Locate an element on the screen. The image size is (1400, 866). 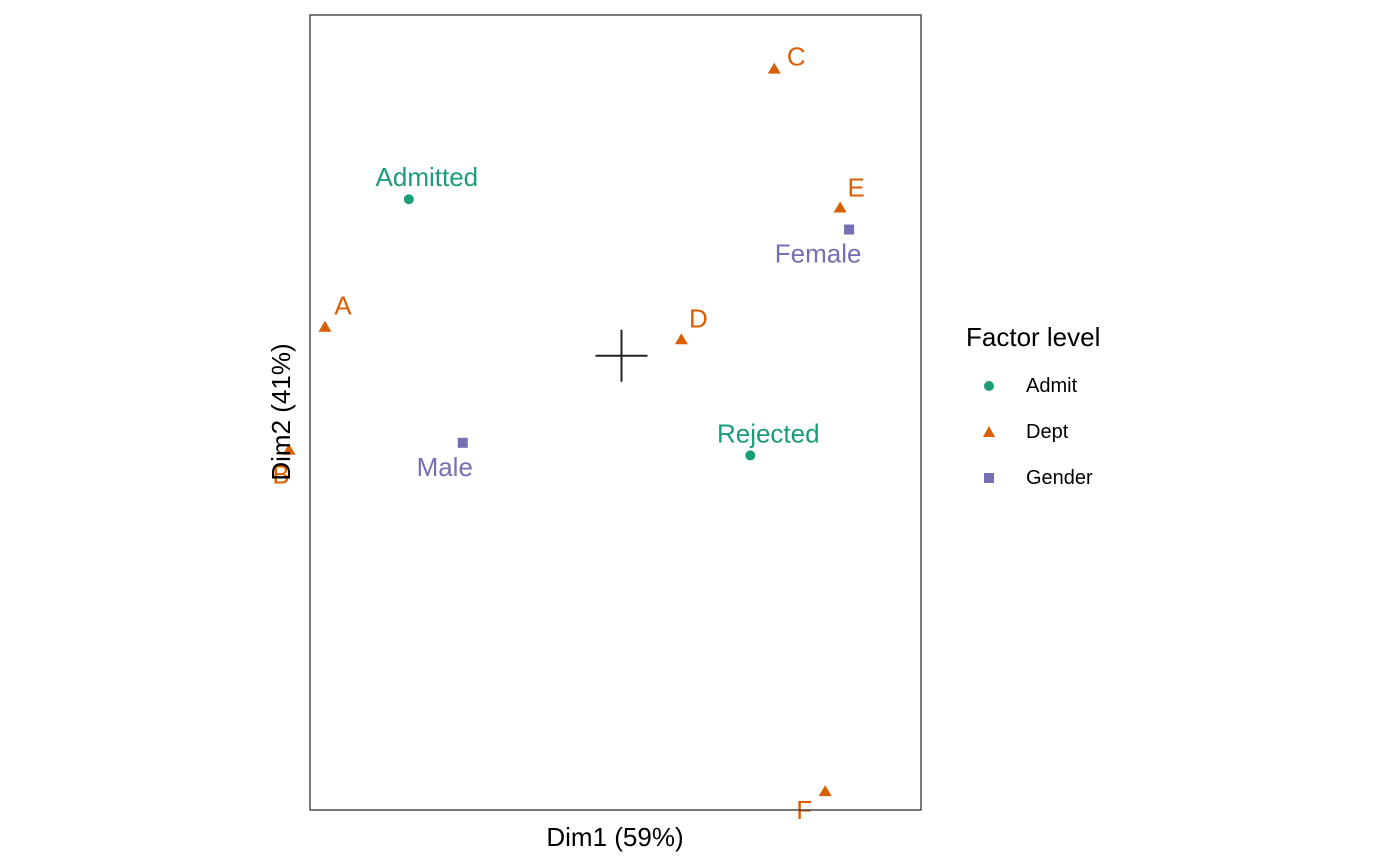
point-c is located at coordinates (774, 68).